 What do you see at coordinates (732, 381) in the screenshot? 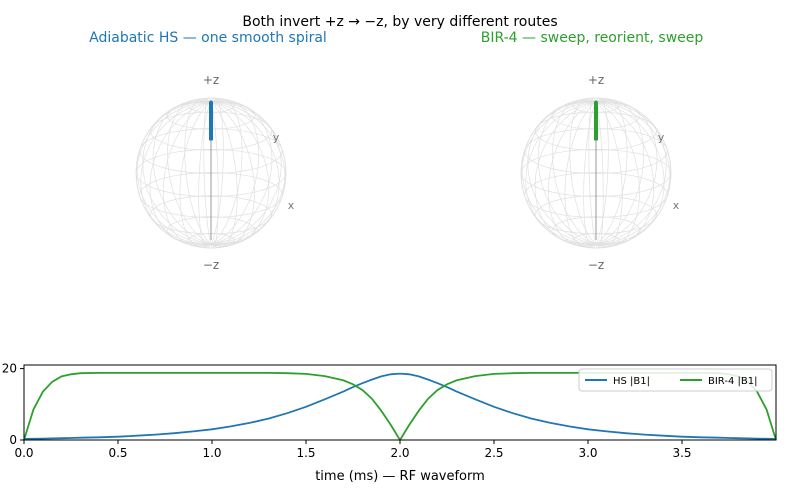
I see `legend-label-bir4: BIR-4 |B1|` at bounding box center [732, 381].